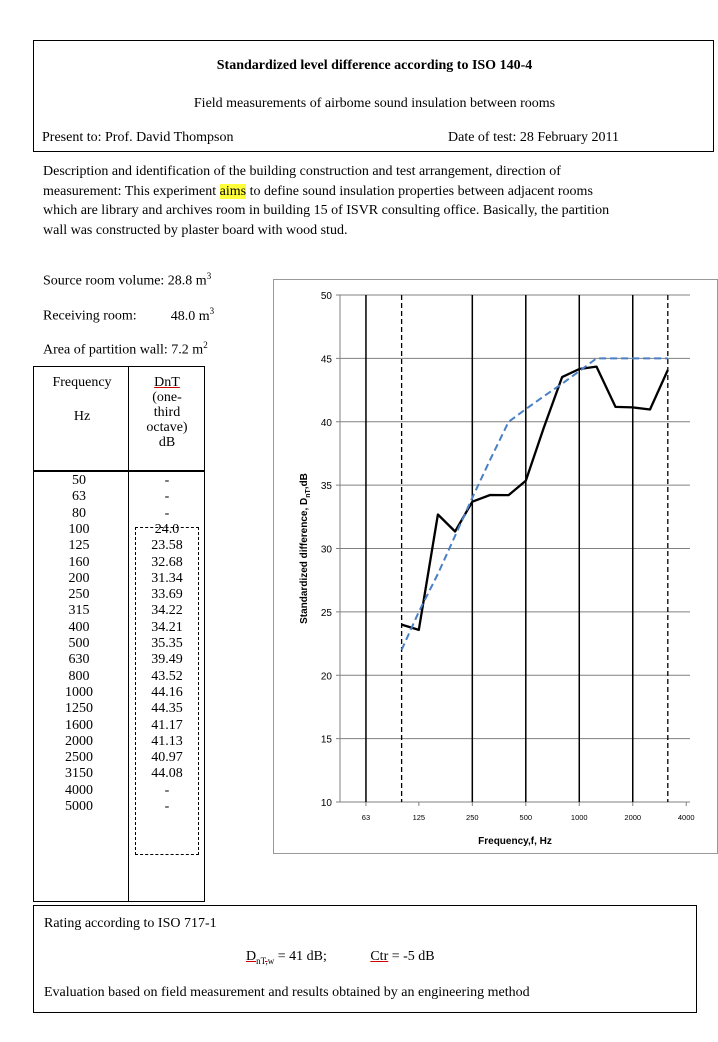  Describe the element at coordinates (128, 634) in the screenshot. I see `column-divider` at that location.